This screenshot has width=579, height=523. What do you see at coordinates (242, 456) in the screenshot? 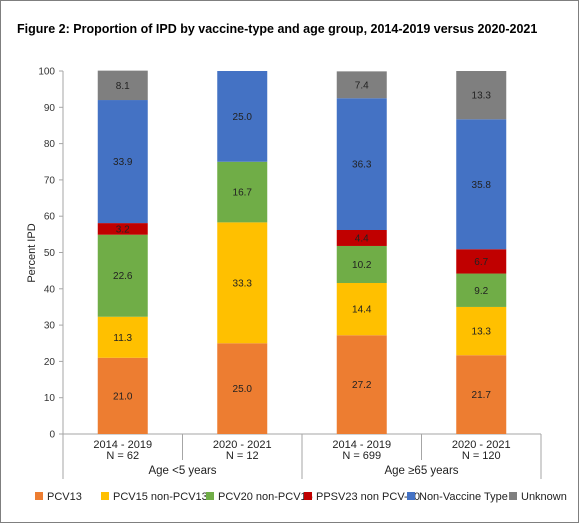
I see `x-tick-n-label: N = 12` at bounding box center [242, 456].